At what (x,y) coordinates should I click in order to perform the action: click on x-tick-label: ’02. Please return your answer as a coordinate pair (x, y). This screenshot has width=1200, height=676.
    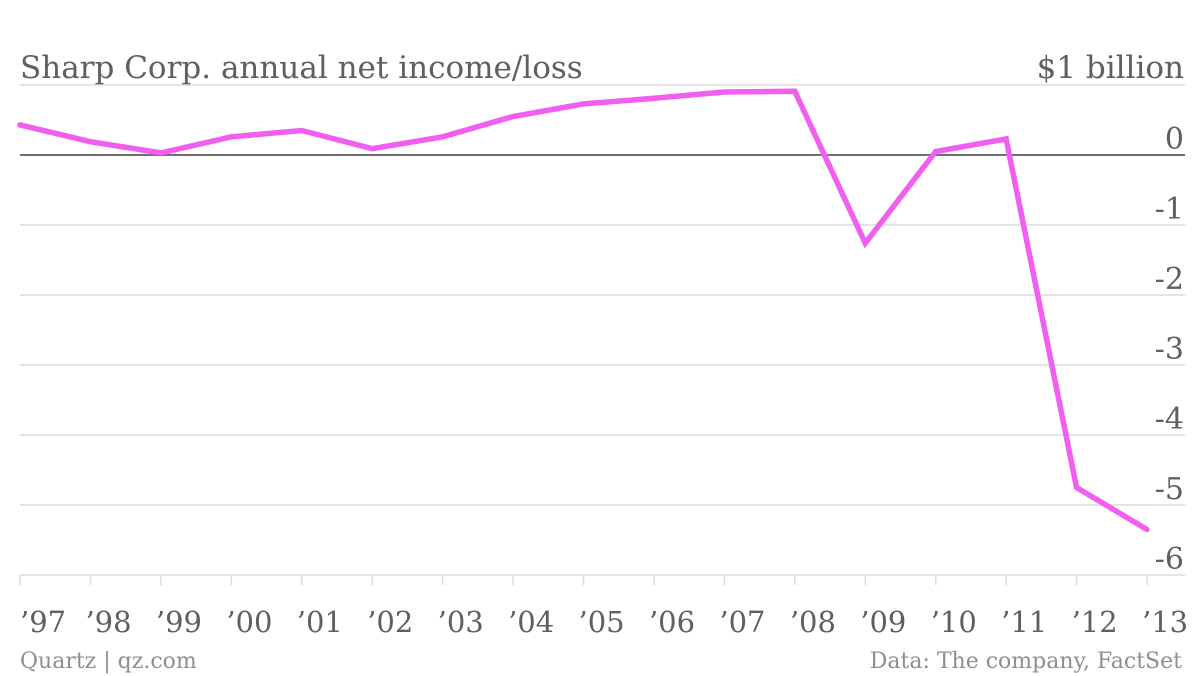
    Looking at the image, I should click on (390, 622).